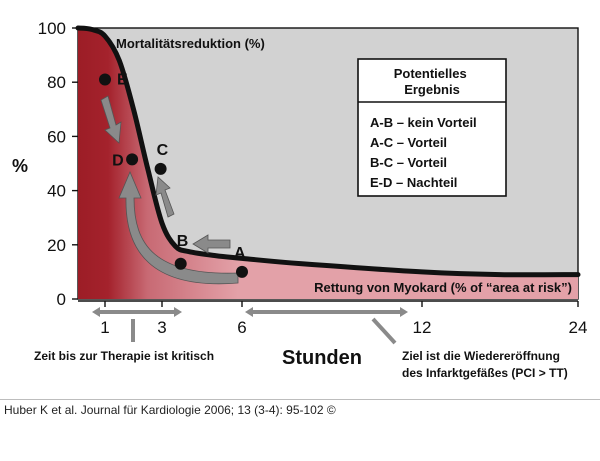  I want to click on data-points: E D C B A, so click(173, 175).